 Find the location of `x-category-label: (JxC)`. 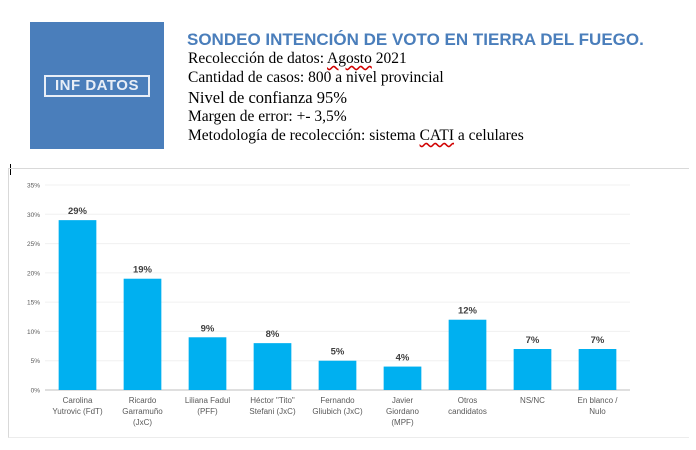

x-category-label: (JxC) is located at coordinates (142, 422).